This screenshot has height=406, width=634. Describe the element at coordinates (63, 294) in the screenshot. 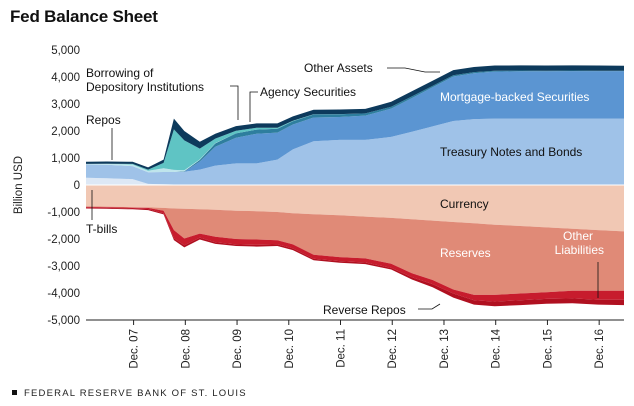

I see `y-tick-label: -4,000` at that location.